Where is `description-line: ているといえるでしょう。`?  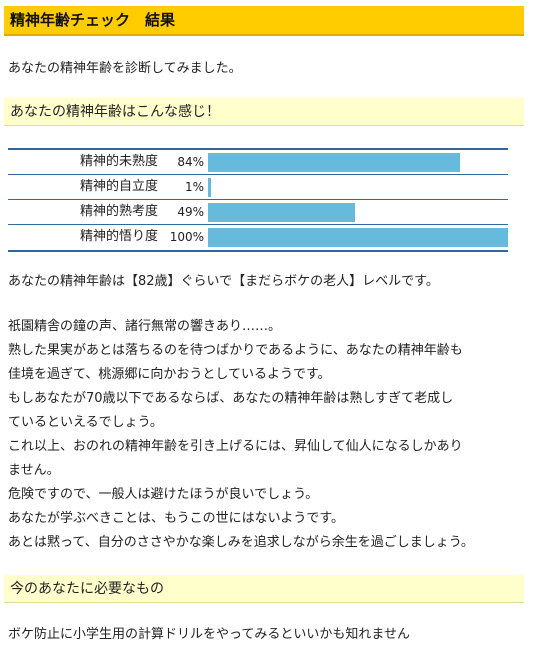 description-line: ているといえるでしょう。 is located at coordinates (85, 422).